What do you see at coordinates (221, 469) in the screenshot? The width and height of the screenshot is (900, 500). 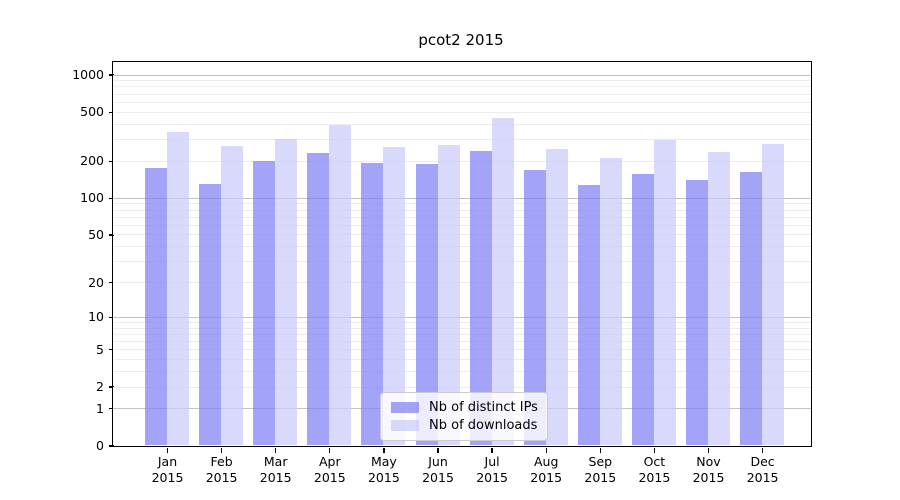 I see `x-tick-label: Feb 2015` at bounding box center [221, 469].